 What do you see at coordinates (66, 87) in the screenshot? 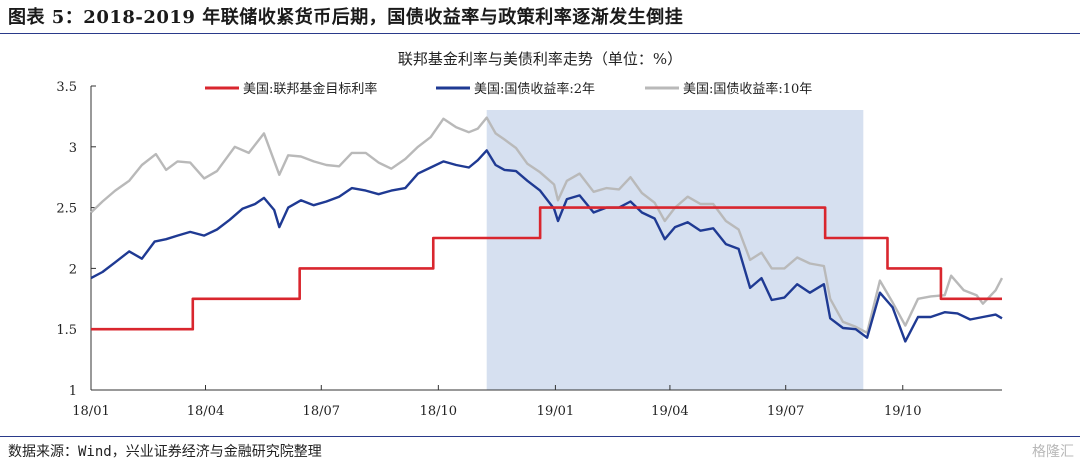
I see `y-tick-label: 3.5` at bounding box center [66, 87].